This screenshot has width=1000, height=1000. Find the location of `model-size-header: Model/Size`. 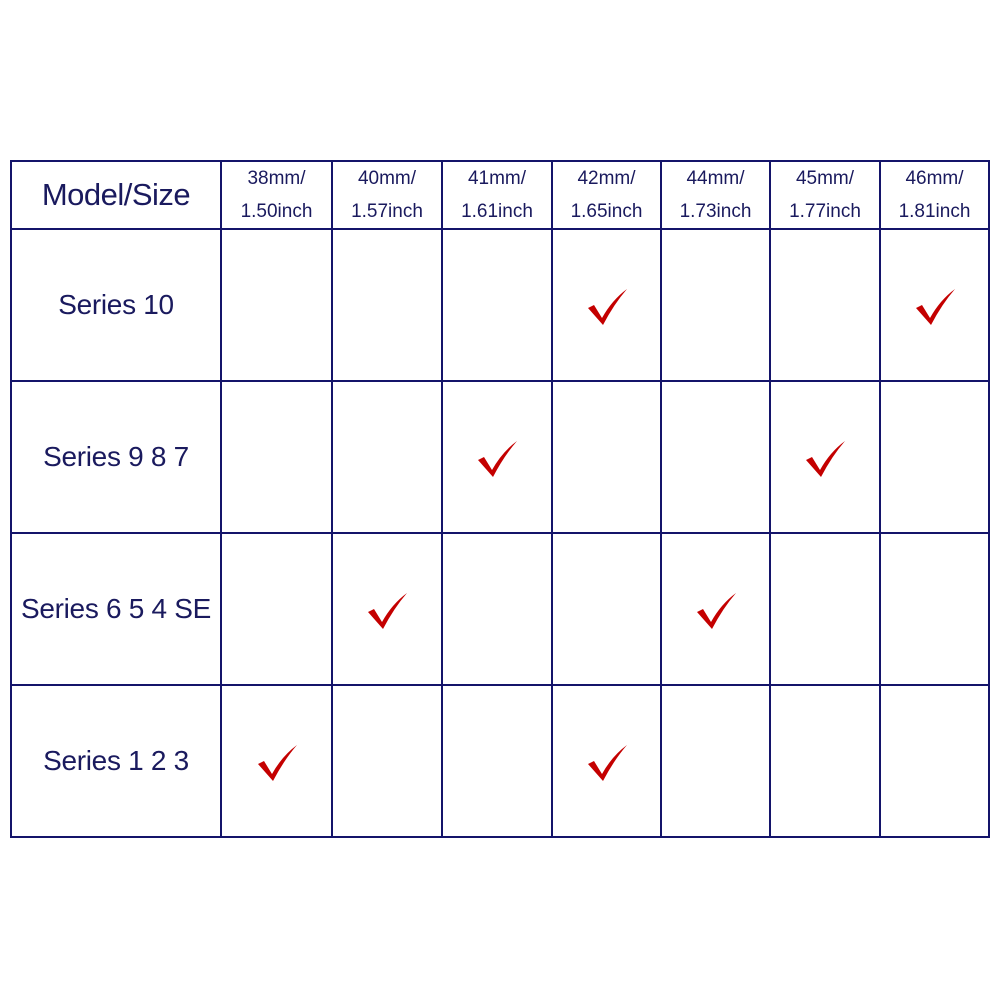

model-size-header: Model/Size is located at coordinates (116, 194).